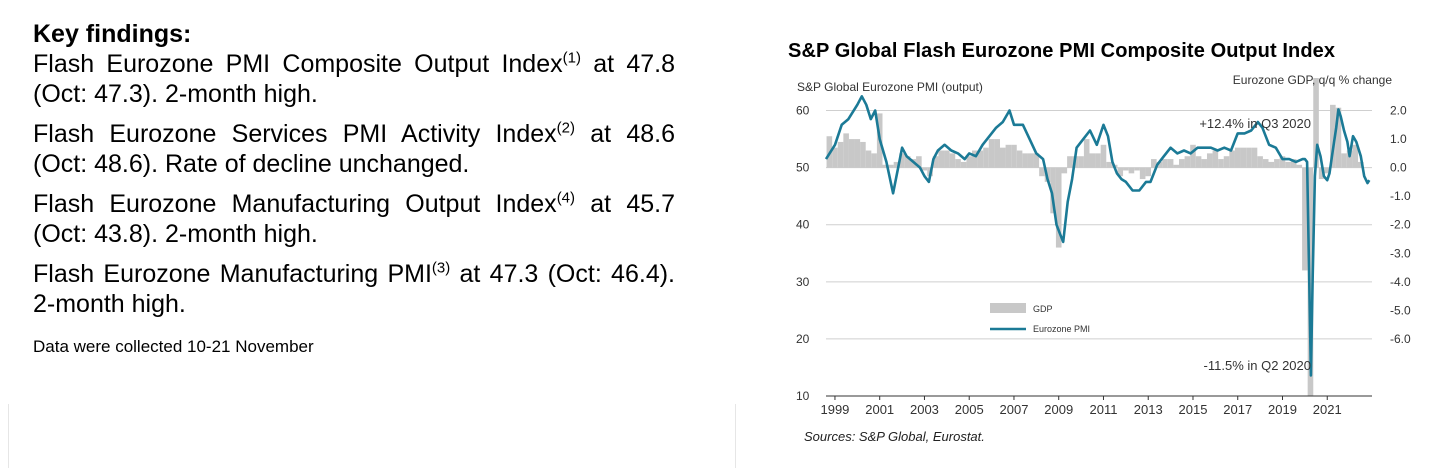 Image resolution: width=1456 pixels, height=468 pixels. What do you see at coordinates (1058, 409) in the screenshot?
I see `x-tick-label: 2009` at bounding box center [1058, 409].